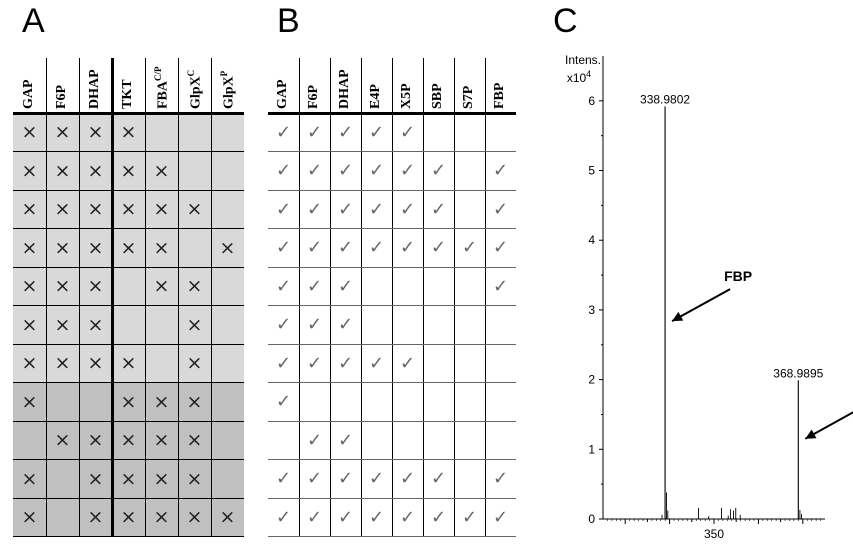 This screenshot has width=853, height=554. Describe the element at coordinates (282, 94) in the screenshot. I see `panel-b-column-header: GAP` at that location.